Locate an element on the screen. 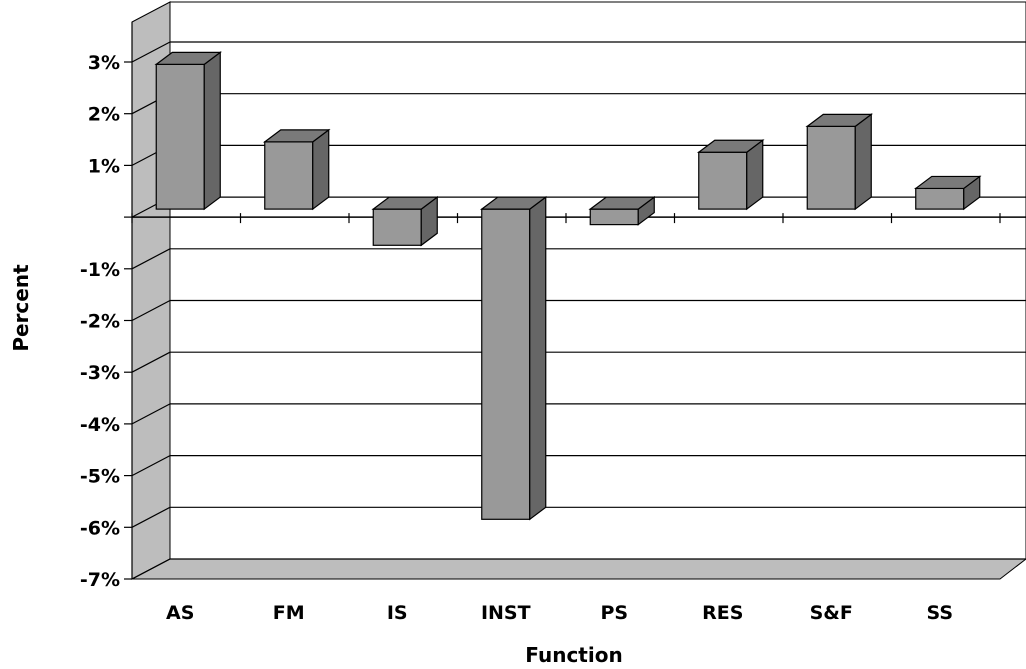 Image resolution: width=1026 pixels, height=669 pixels. y-axis-title: Percent is located at coordinates (21, 308).